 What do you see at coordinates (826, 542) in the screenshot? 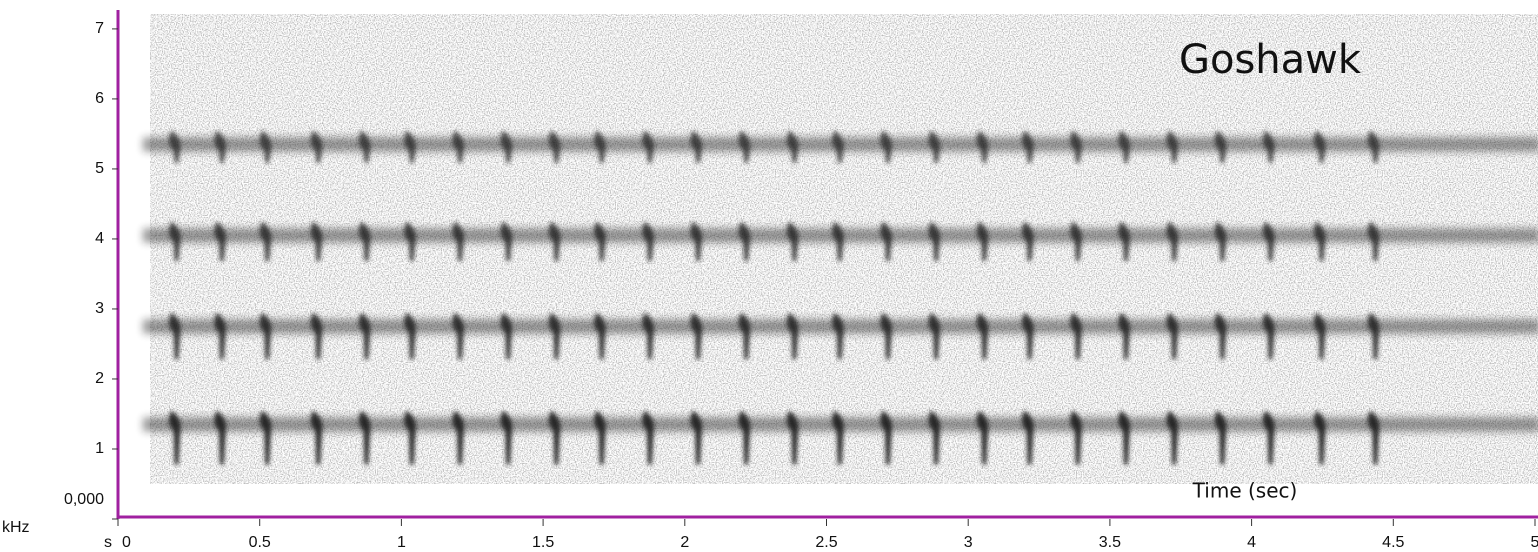
I see `x-tick-label: 2.5` at bounding box center [826, 542].